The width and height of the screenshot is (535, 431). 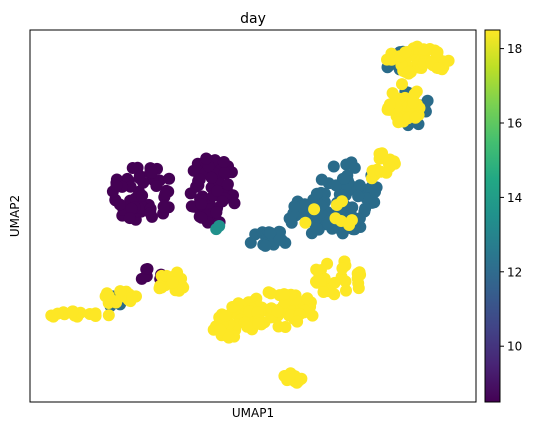 What do you see at coordinates (253, 19) in the screenshot?
I see `chart-title: day` at bounding box center [253, 19].